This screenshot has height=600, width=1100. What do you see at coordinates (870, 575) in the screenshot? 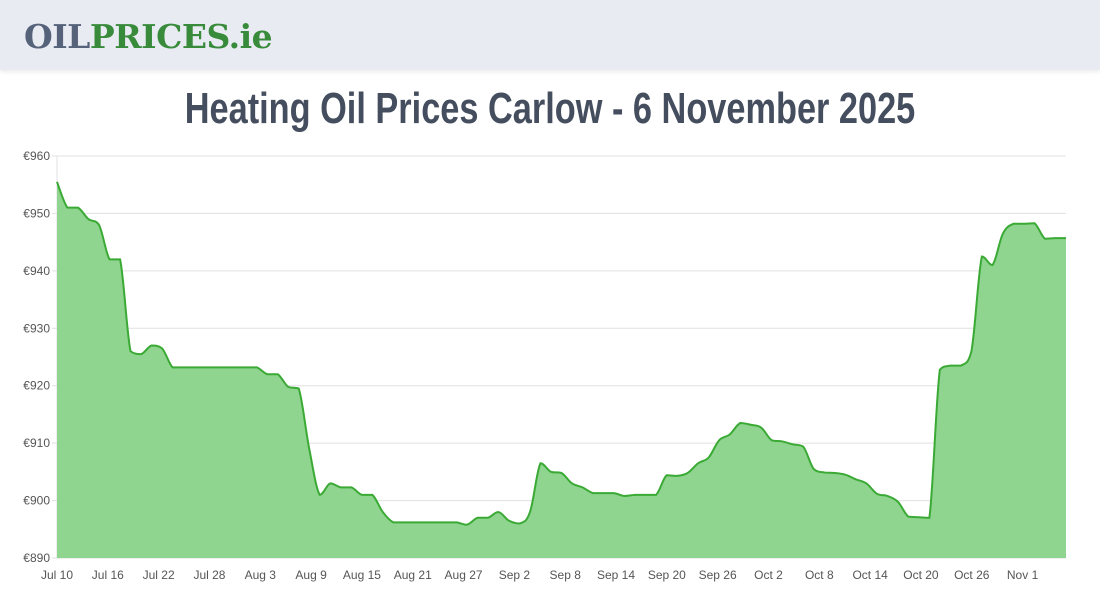
I see `x-tick-label: Oct 14` at bounding box center [870, 575].